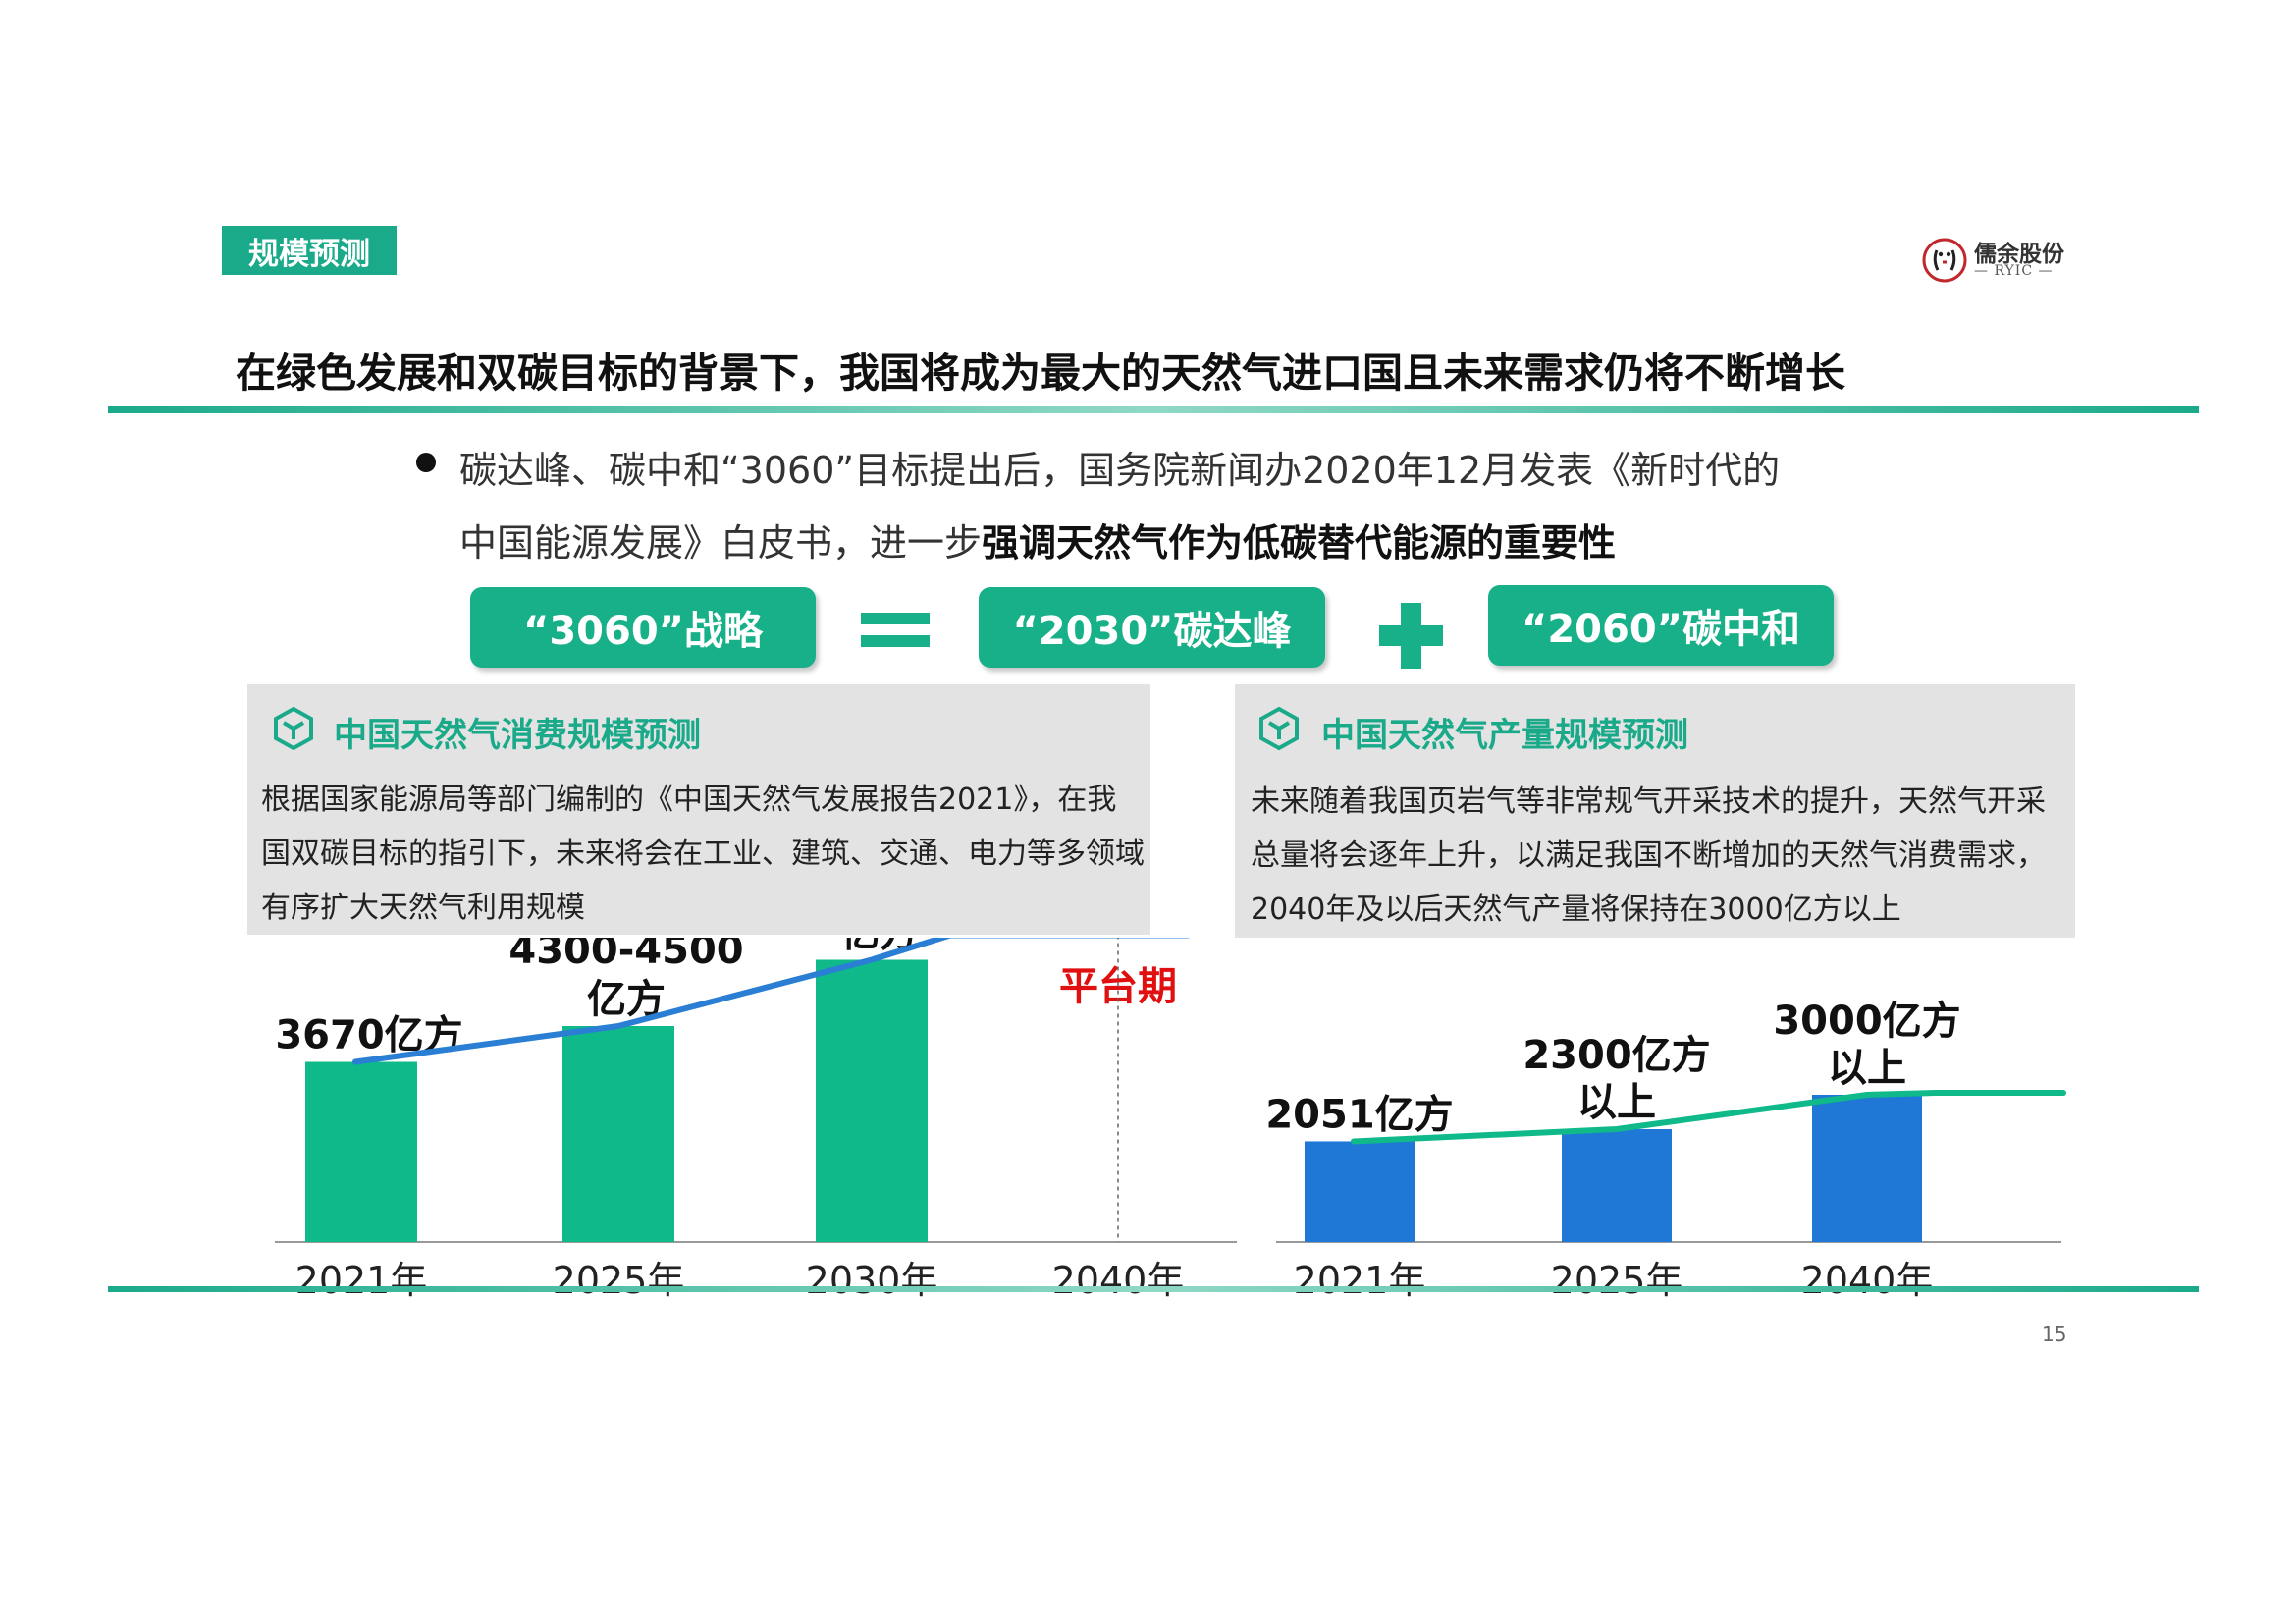 The image size is (2296, 1624). I want to click on bottom-divider, so click(1153, 1289).